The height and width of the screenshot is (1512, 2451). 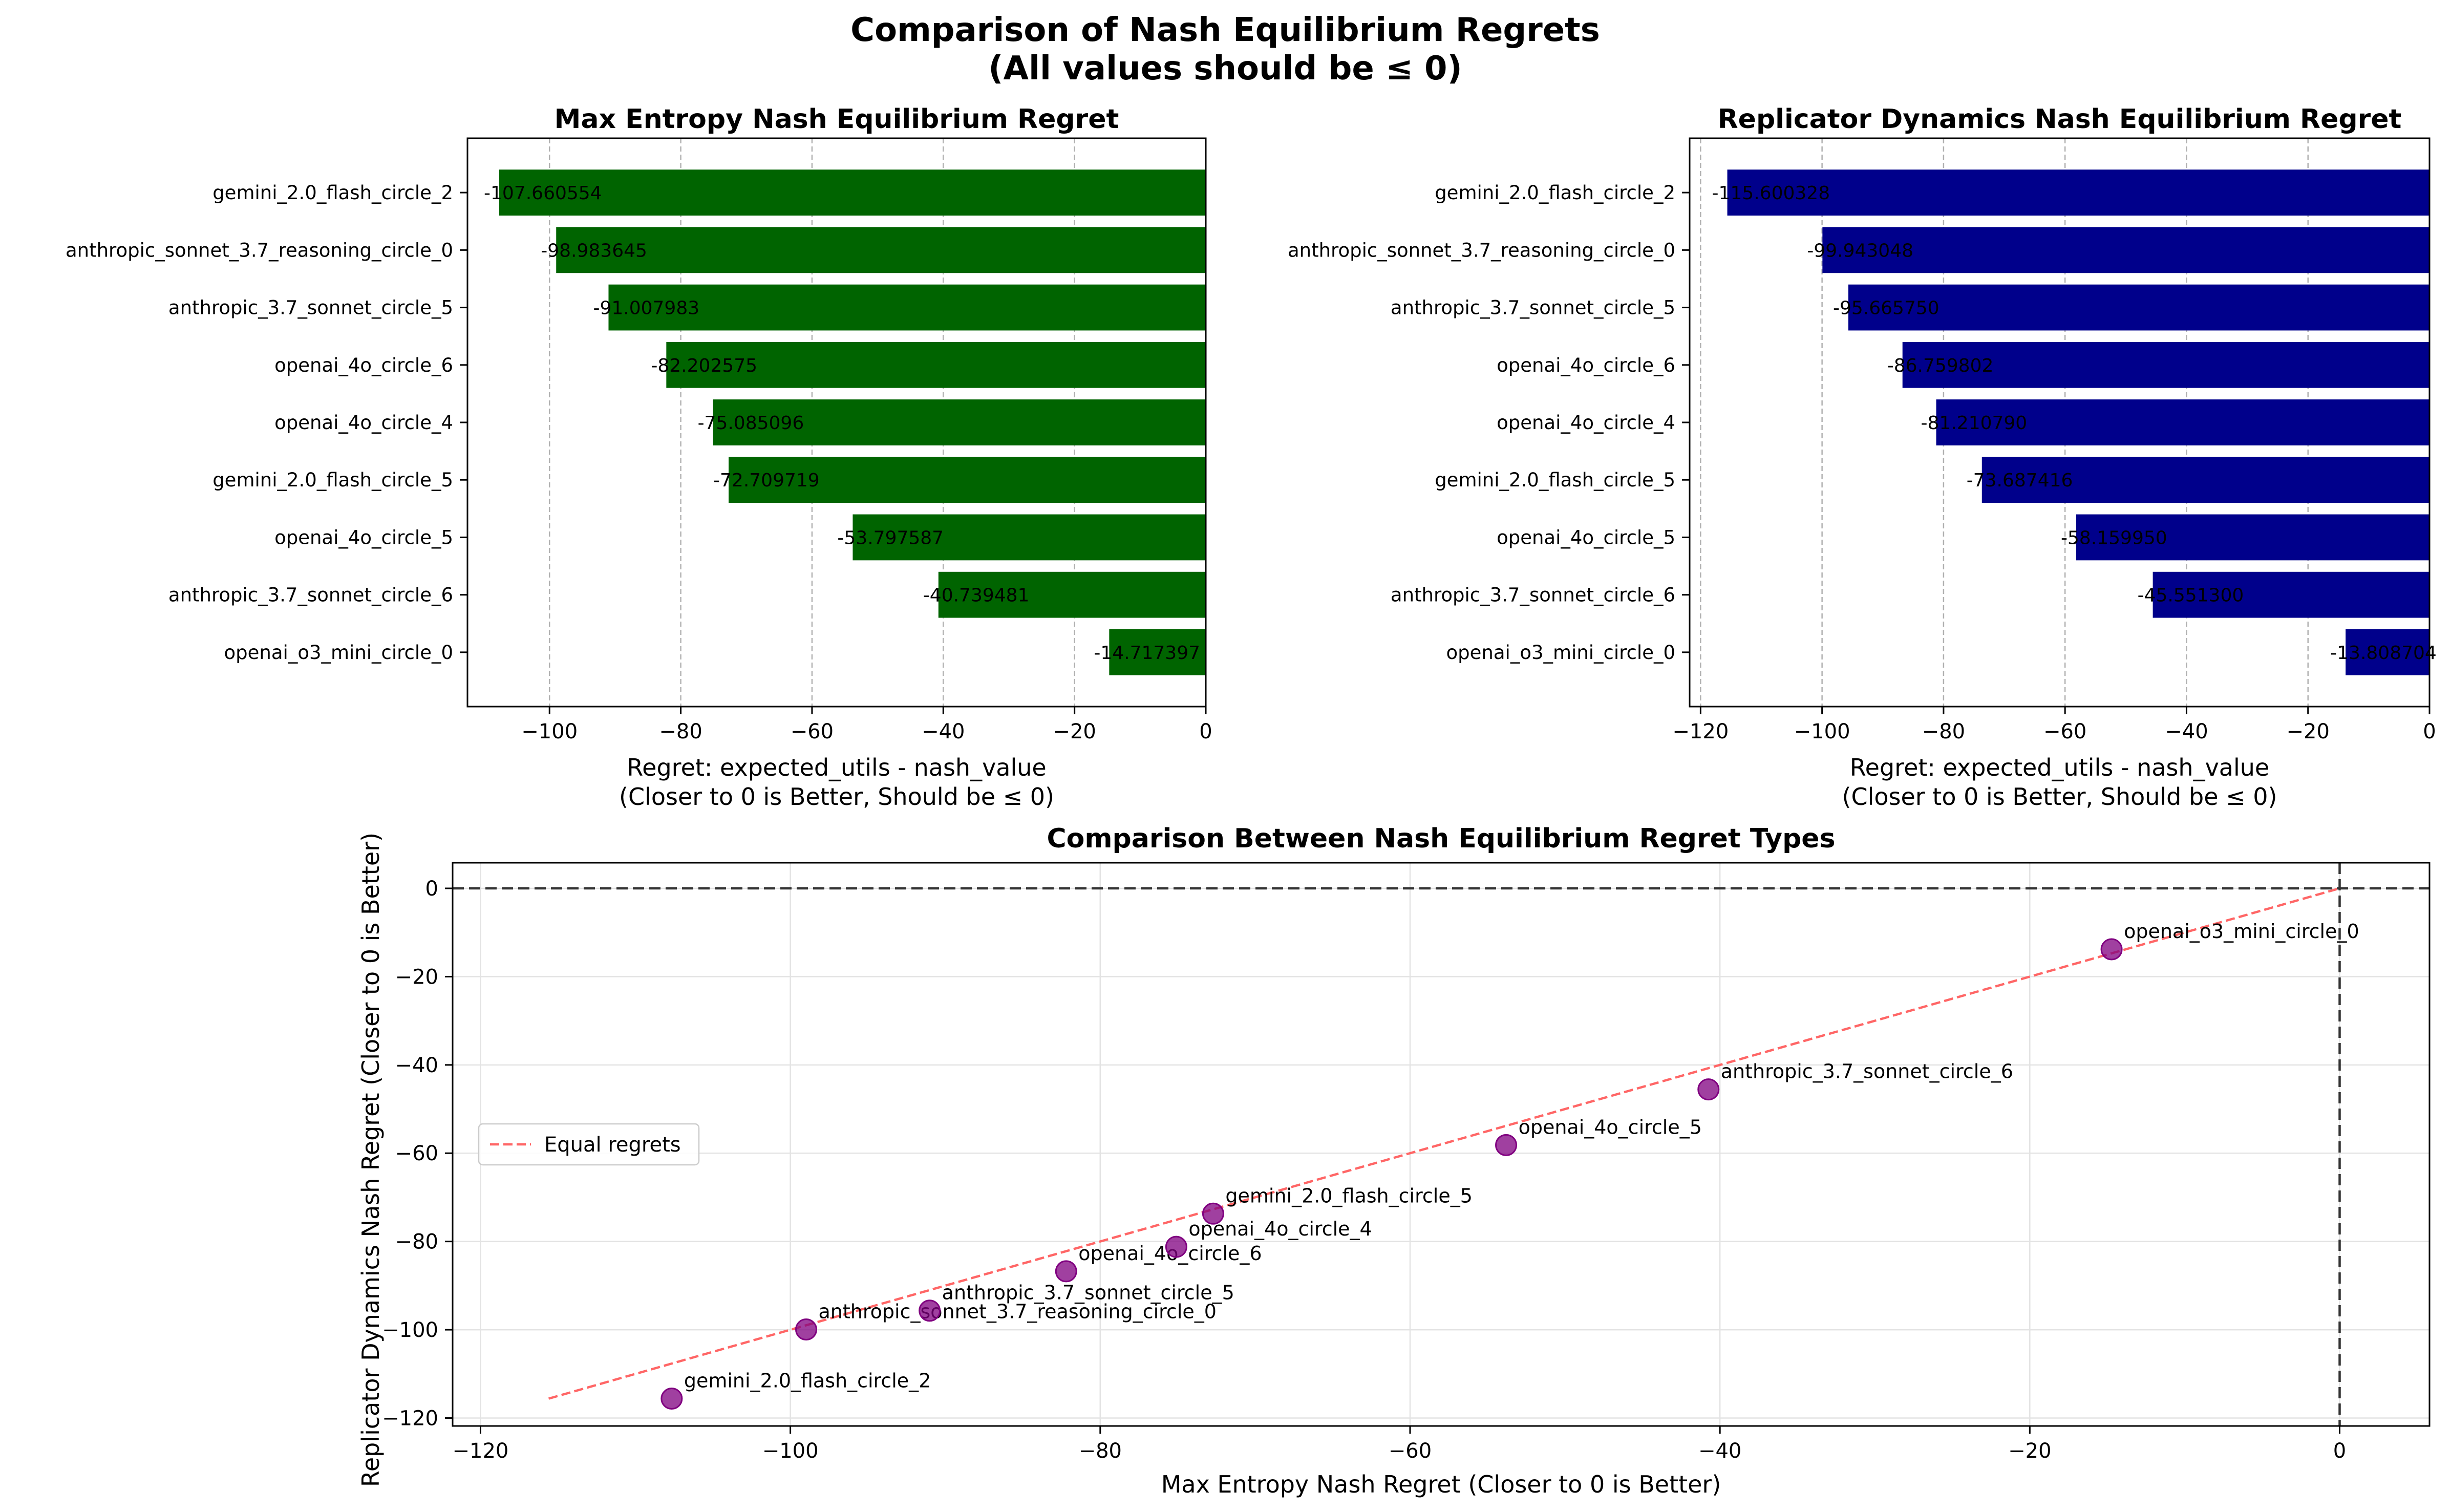 I want to click on bar-value-label: -72.709719, so click(x=766, y=480).